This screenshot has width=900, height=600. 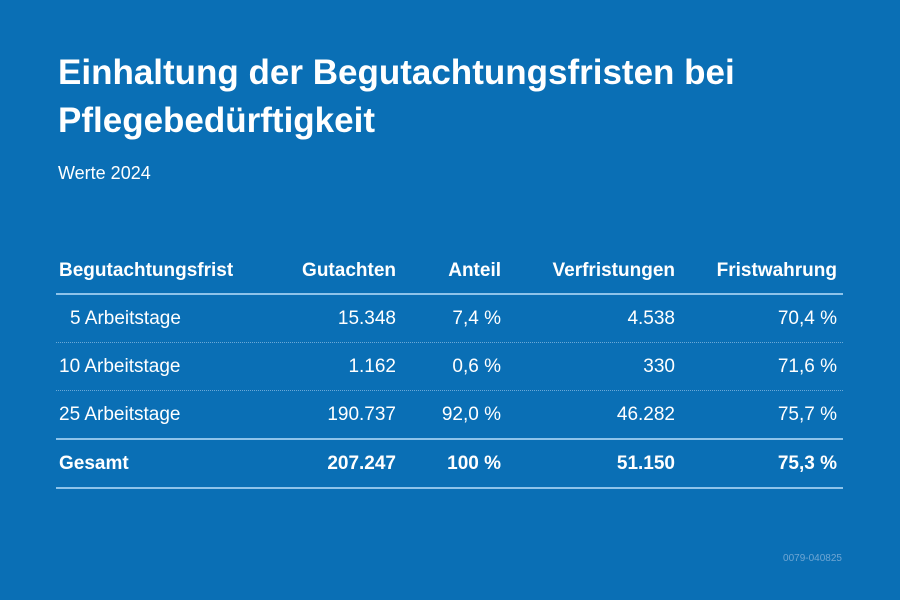 What do you see at coordinates (366, 318) in the screenshot?
I see `cell-gutachten: 15.348` at bounding box center [366, 318].